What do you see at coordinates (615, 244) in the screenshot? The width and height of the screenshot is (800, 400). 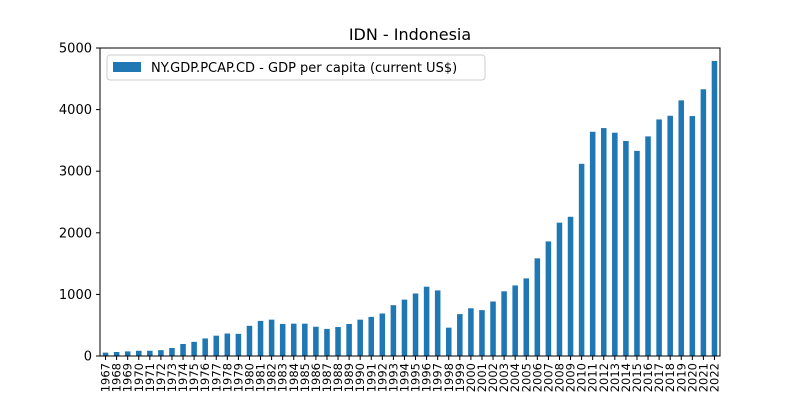 I see `bar-2013` at bounding box center [615, 244].